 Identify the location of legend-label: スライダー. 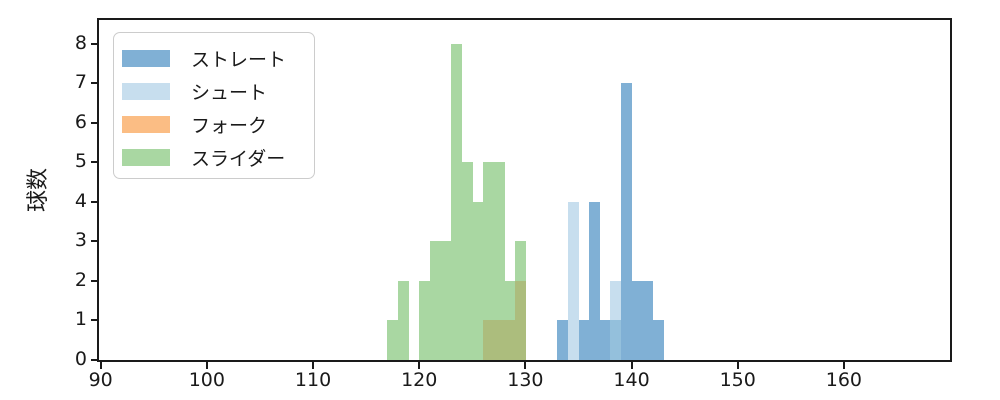
(238, 159).